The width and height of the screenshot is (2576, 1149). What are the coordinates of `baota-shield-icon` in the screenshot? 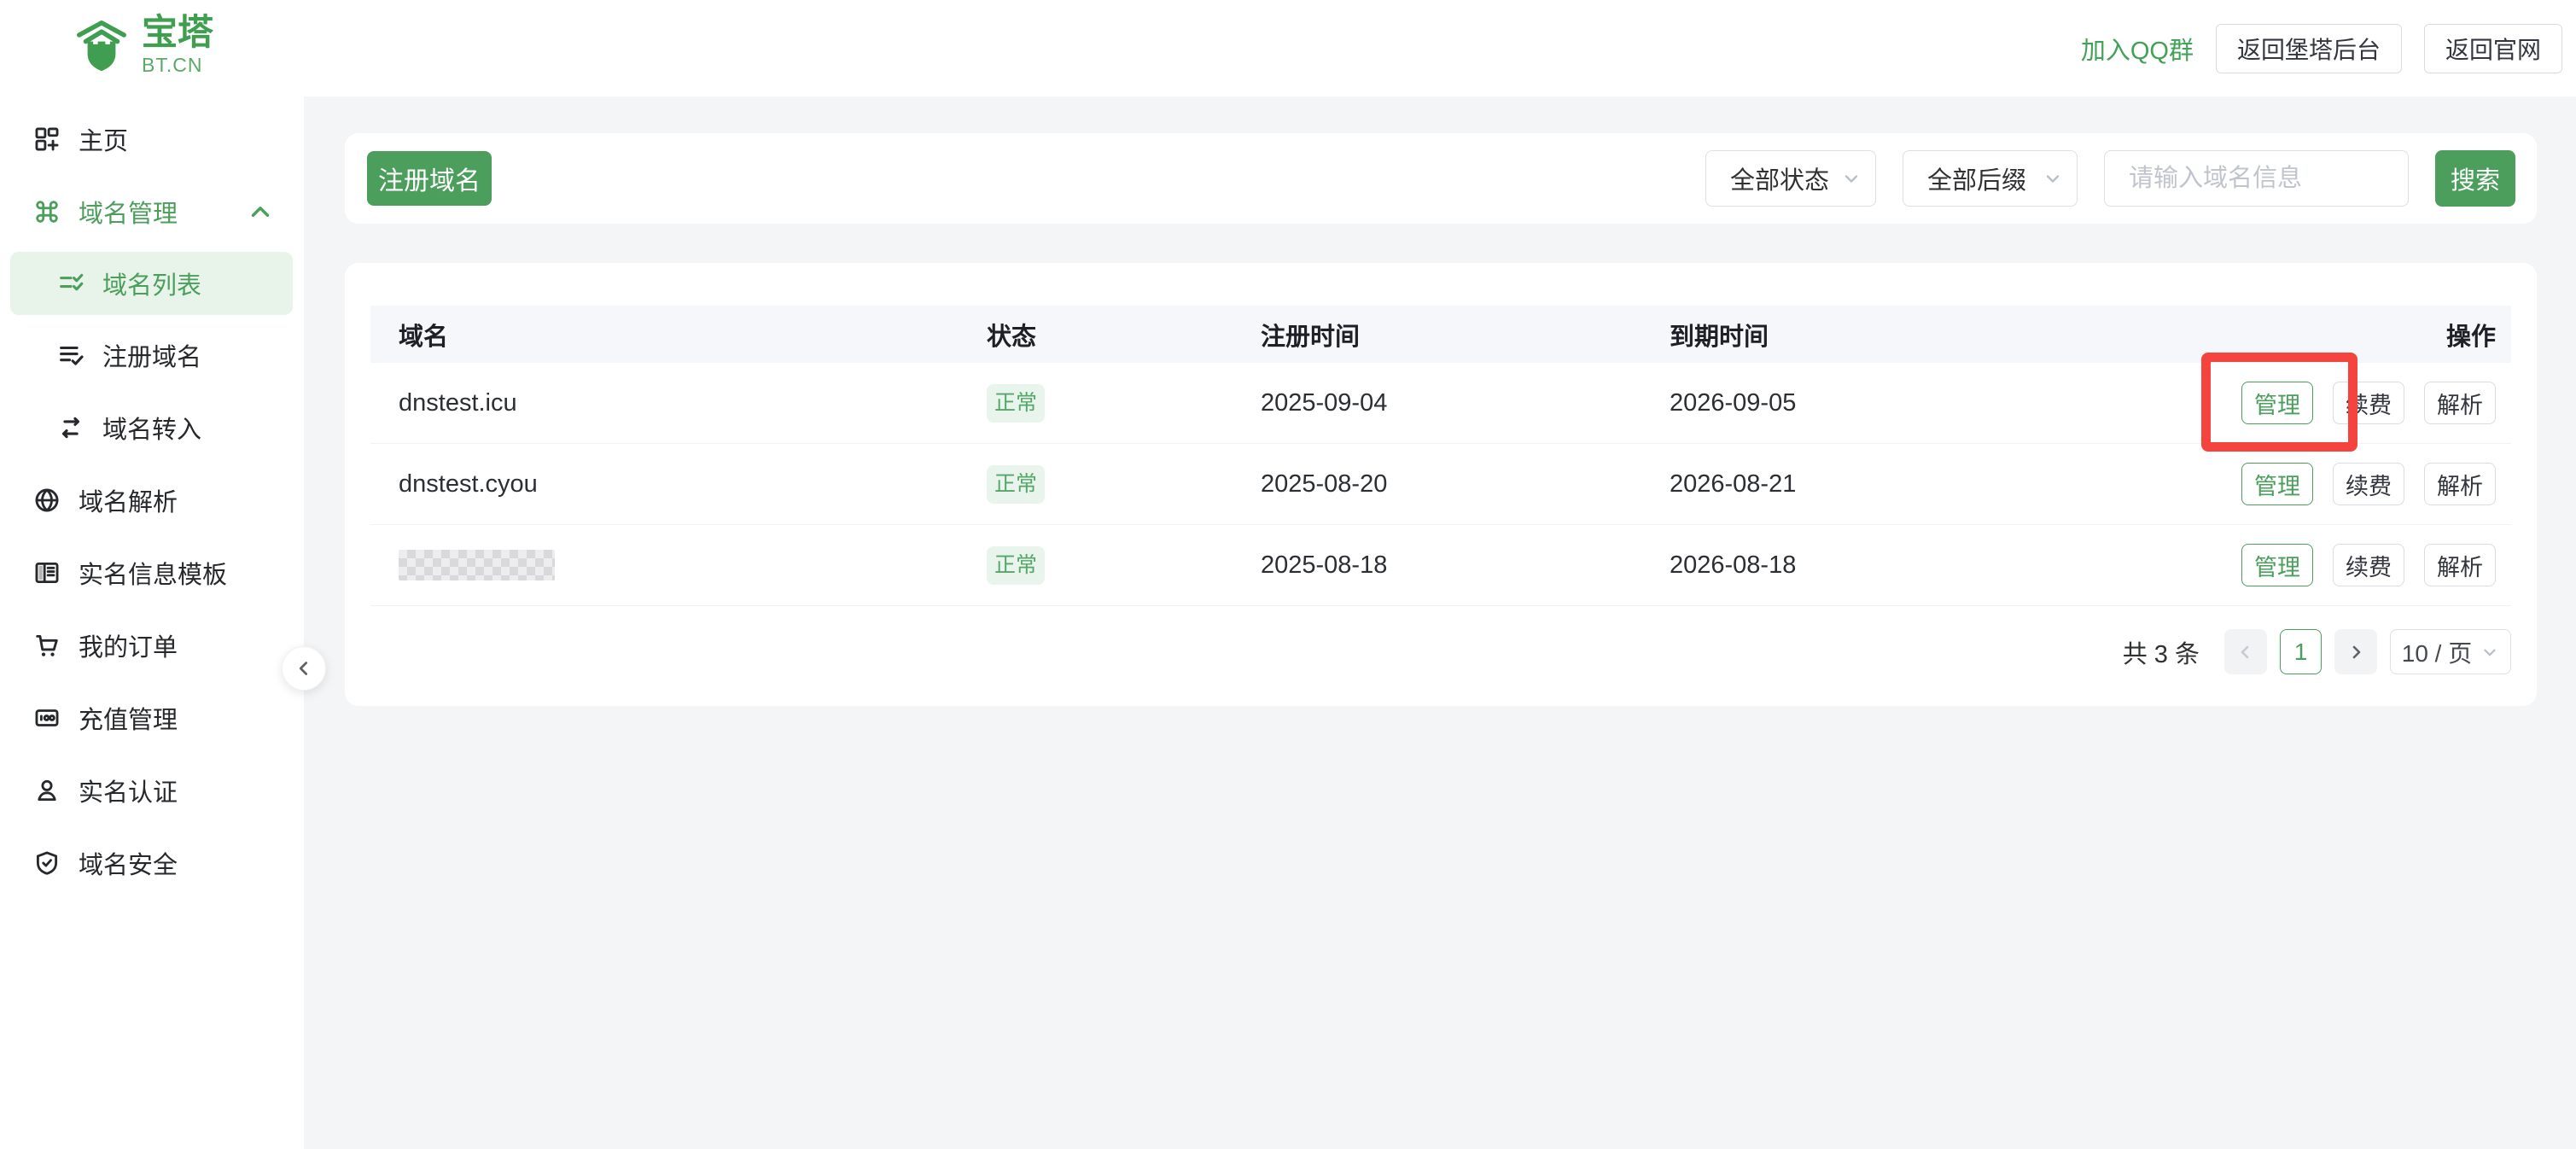 It's located at (101, 45).